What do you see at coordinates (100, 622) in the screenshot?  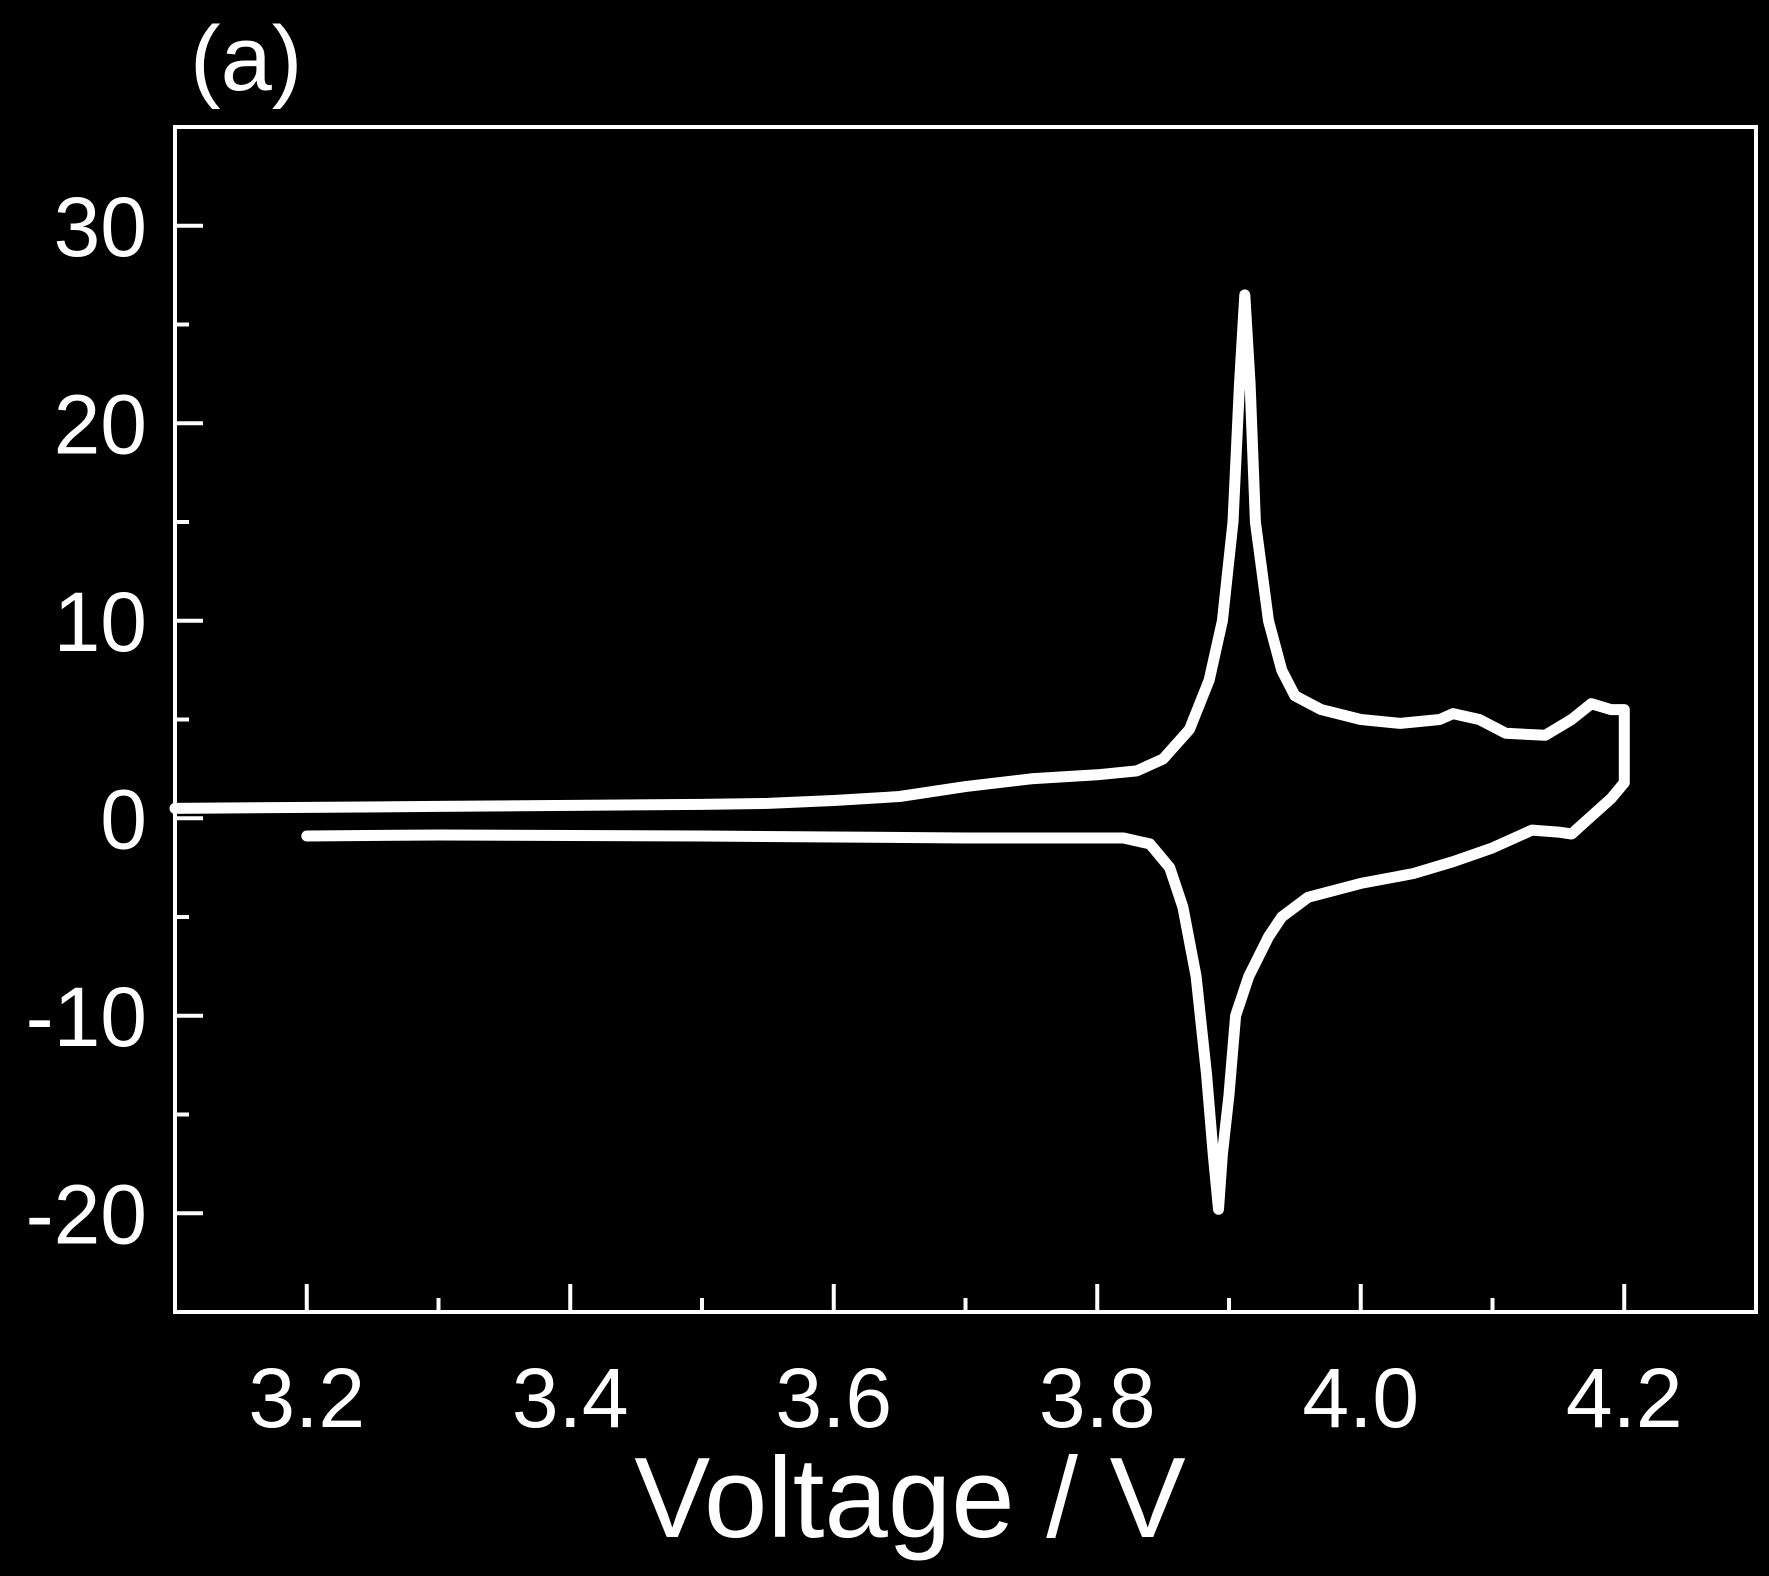 I see `y-tick-label: 10` at bounding box center [100, 622].